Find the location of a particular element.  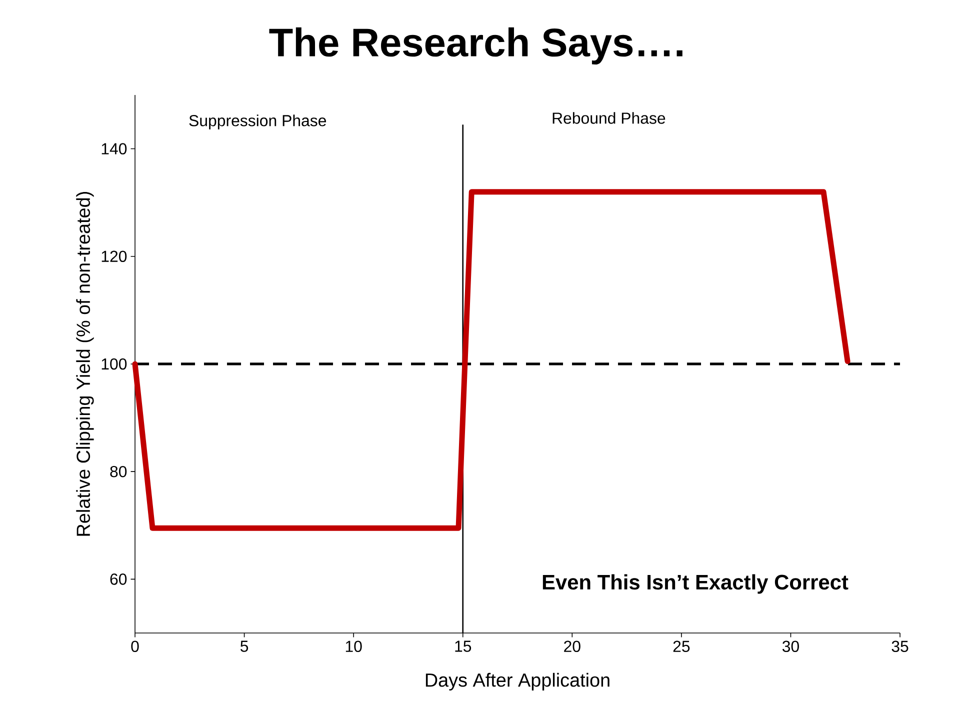

annotation: Rebound Phase is located at coordinates (609, 118).